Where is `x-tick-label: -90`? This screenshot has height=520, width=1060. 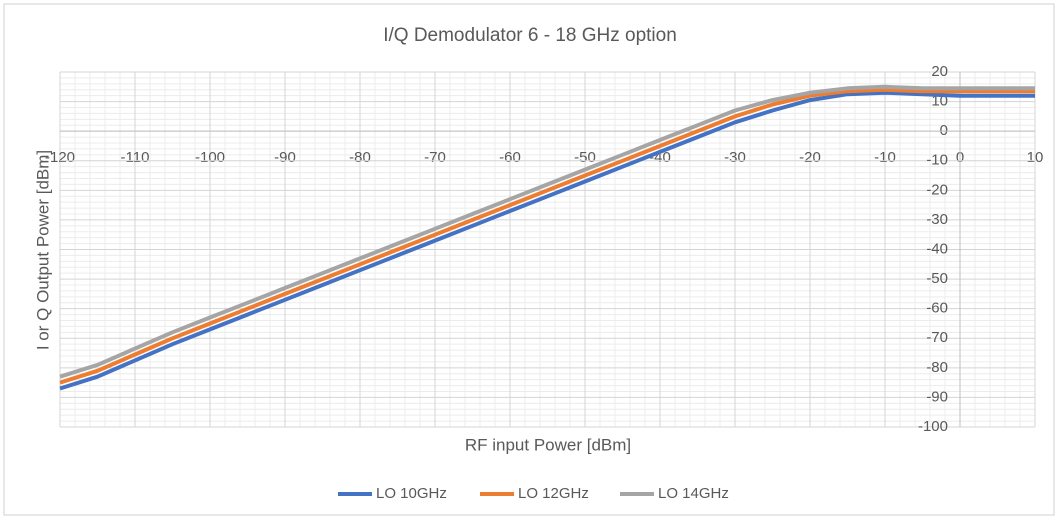
x-tick-label: -90 is located at coordinates (285, 157).